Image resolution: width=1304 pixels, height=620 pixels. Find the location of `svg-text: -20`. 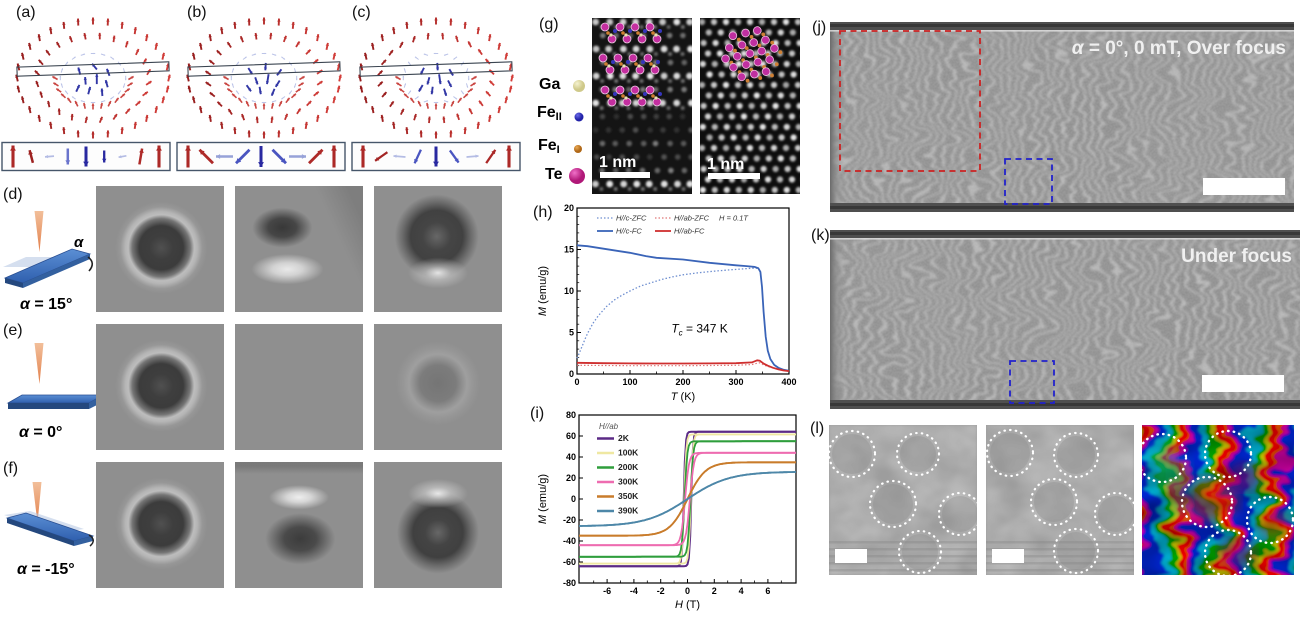

svg-text: -20 is located at coordinates (569, 520).